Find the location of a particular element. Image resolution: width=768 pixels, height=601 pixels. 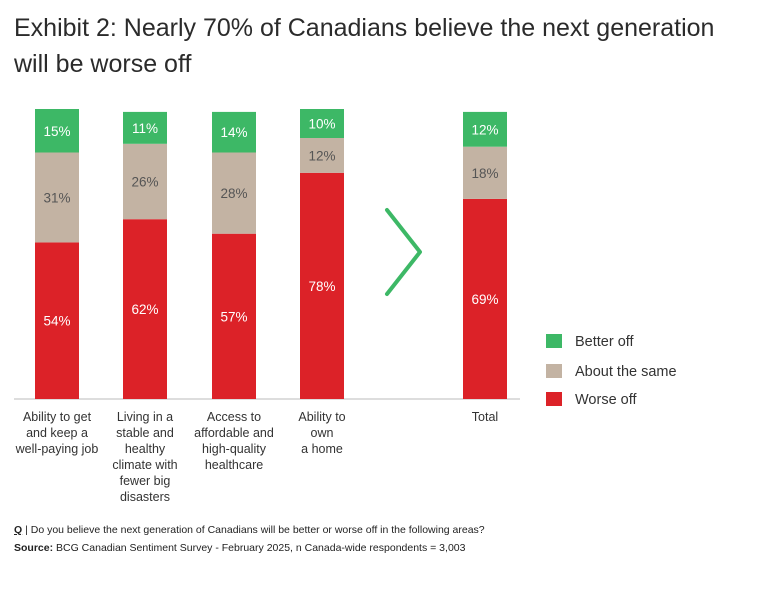

bar-segment-worse-off-ability-to-get-and is located at coordinates (57, 320).